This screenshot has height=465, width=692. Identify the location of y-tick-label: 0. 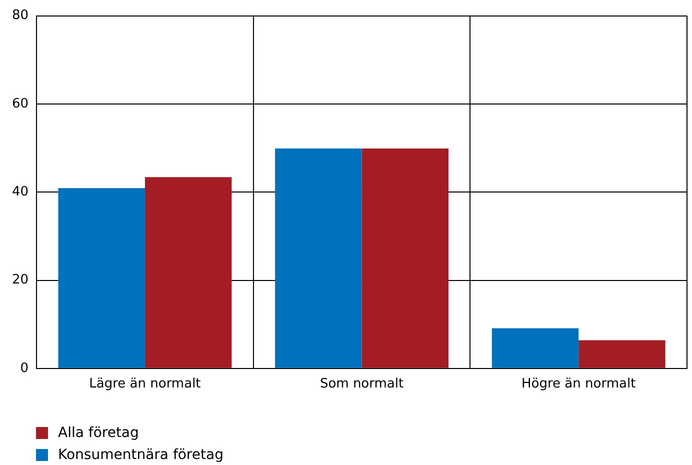
(24, 368).